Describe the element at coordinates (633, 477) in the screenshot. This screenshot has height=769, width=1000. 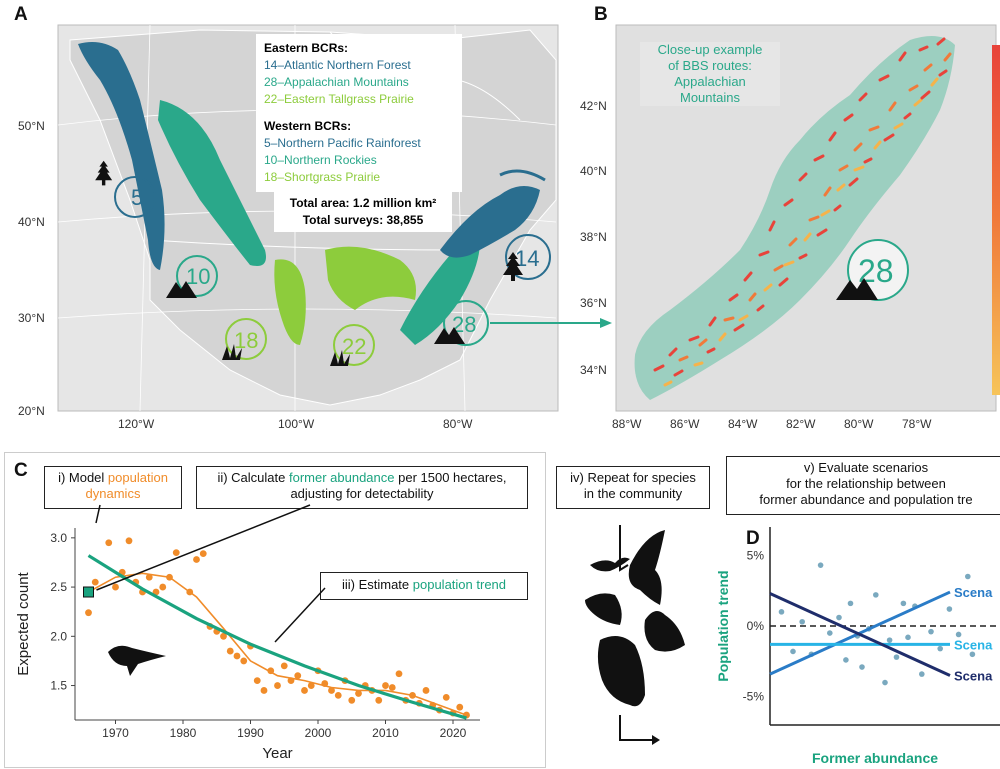
I see `step4-line: iv) Repeat for species` at that location.